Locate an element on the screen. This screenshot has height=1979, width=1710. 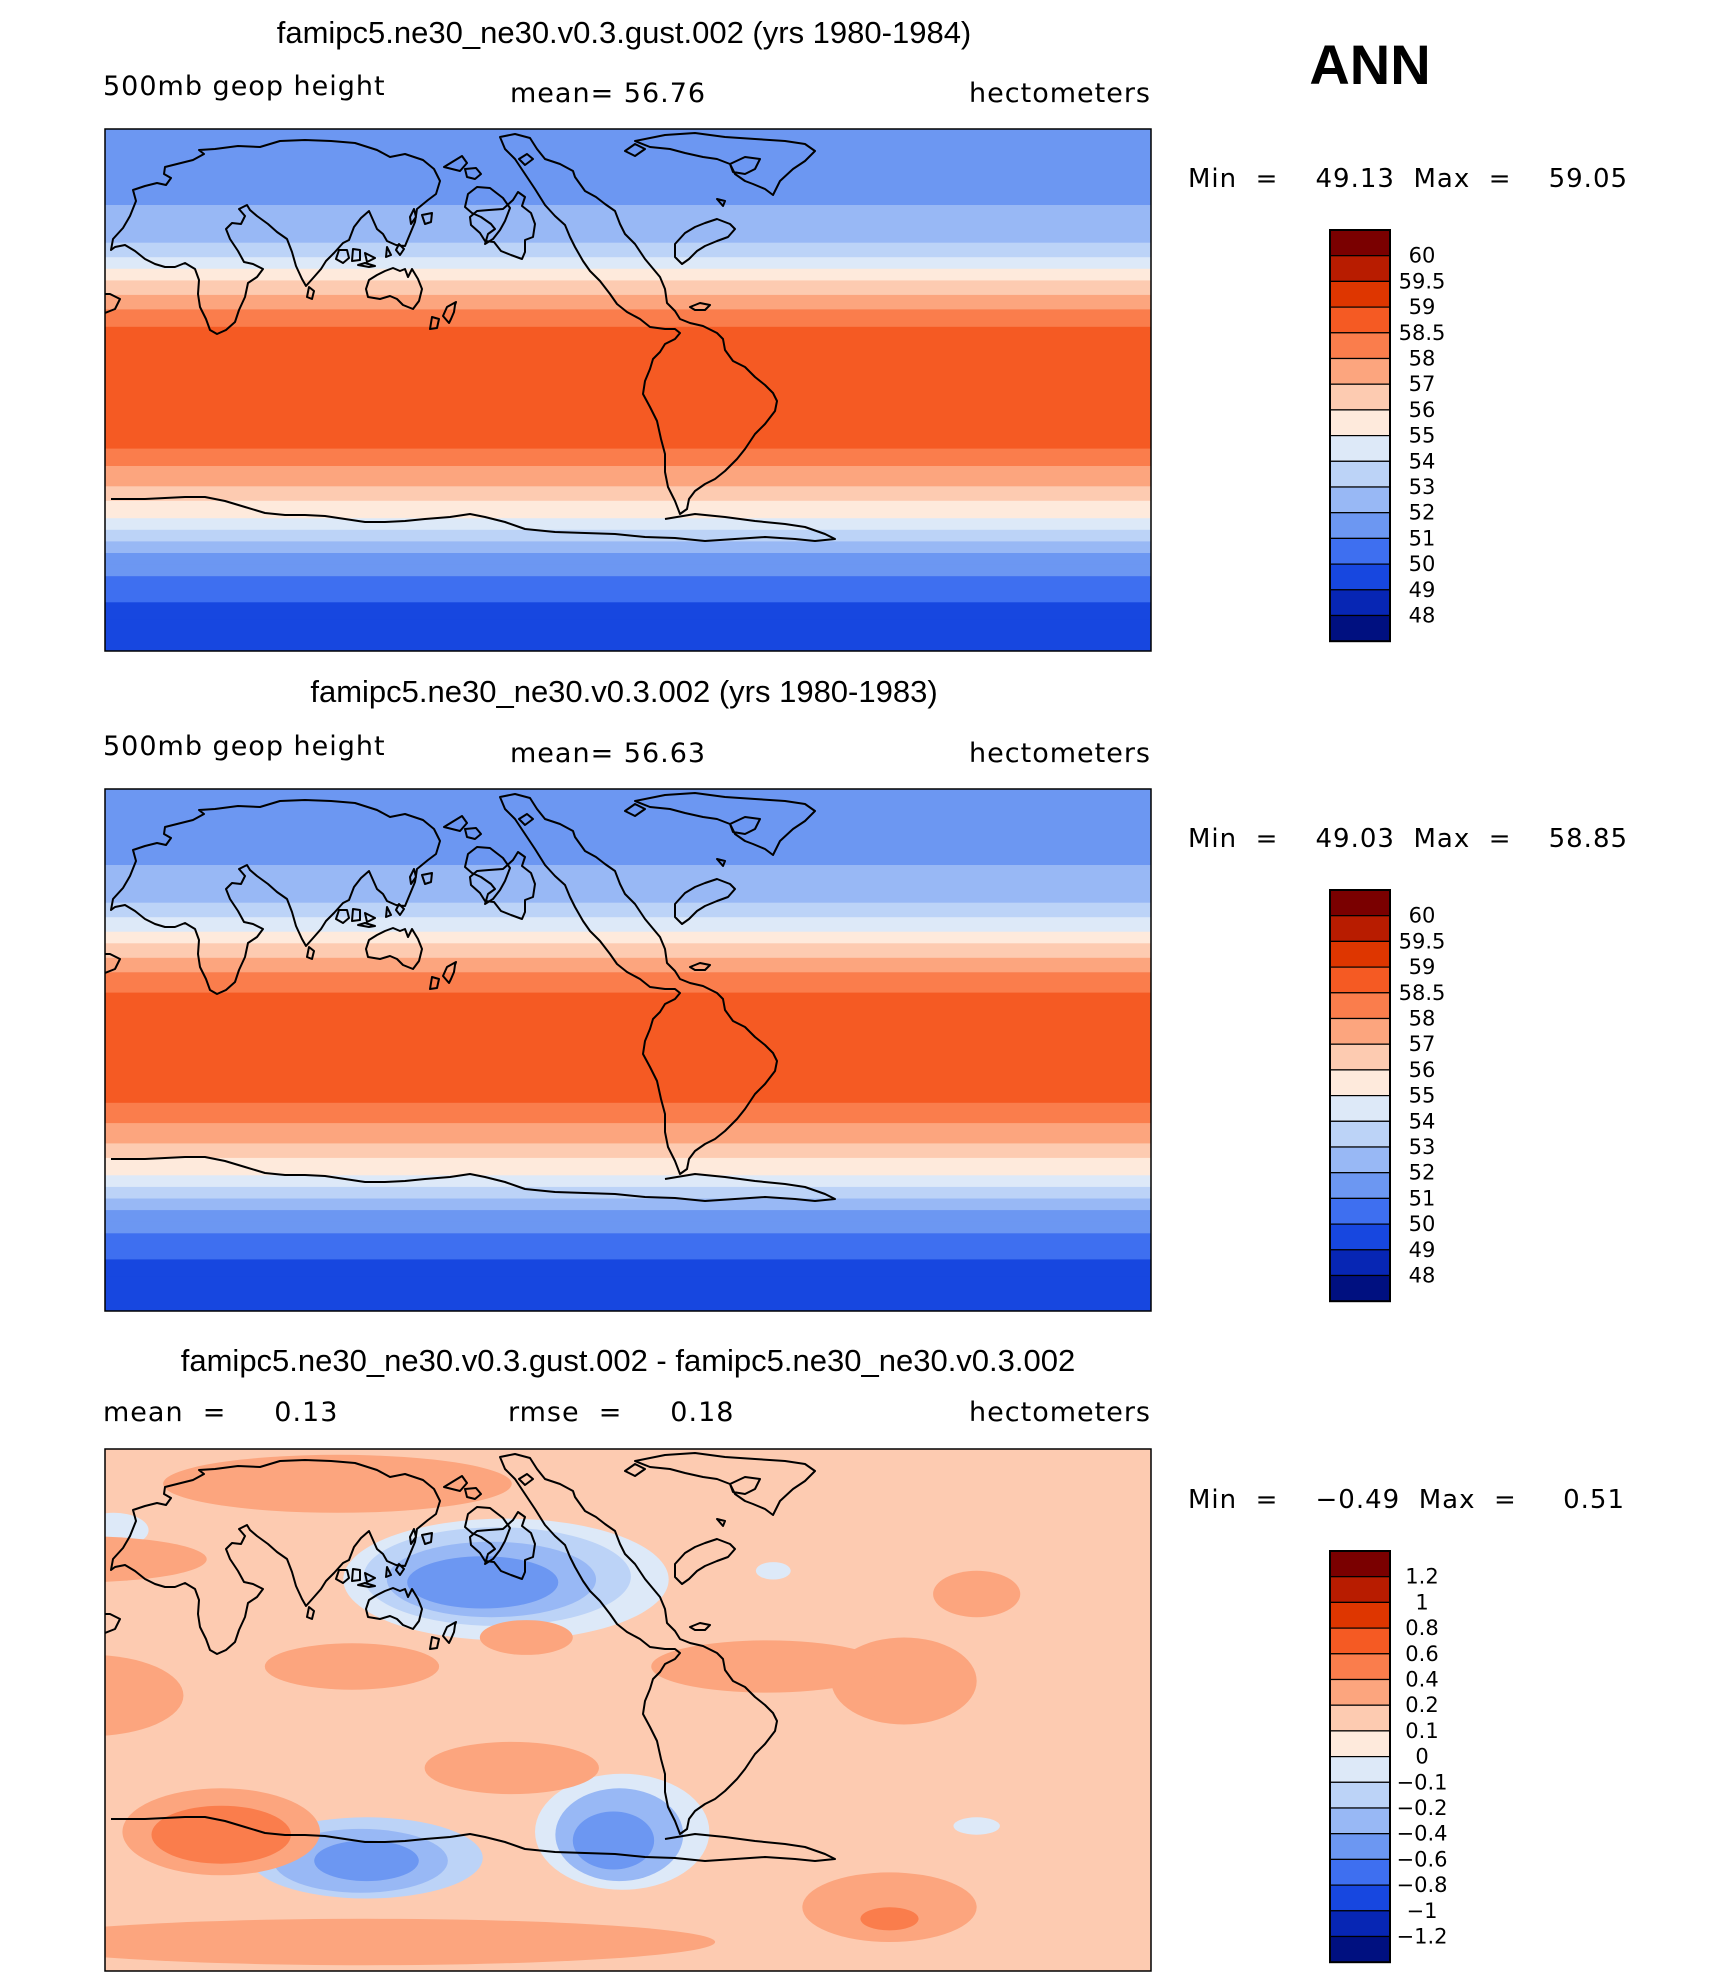
colorbar-tick-label: 56 is located at coordinates (1422, 1070).